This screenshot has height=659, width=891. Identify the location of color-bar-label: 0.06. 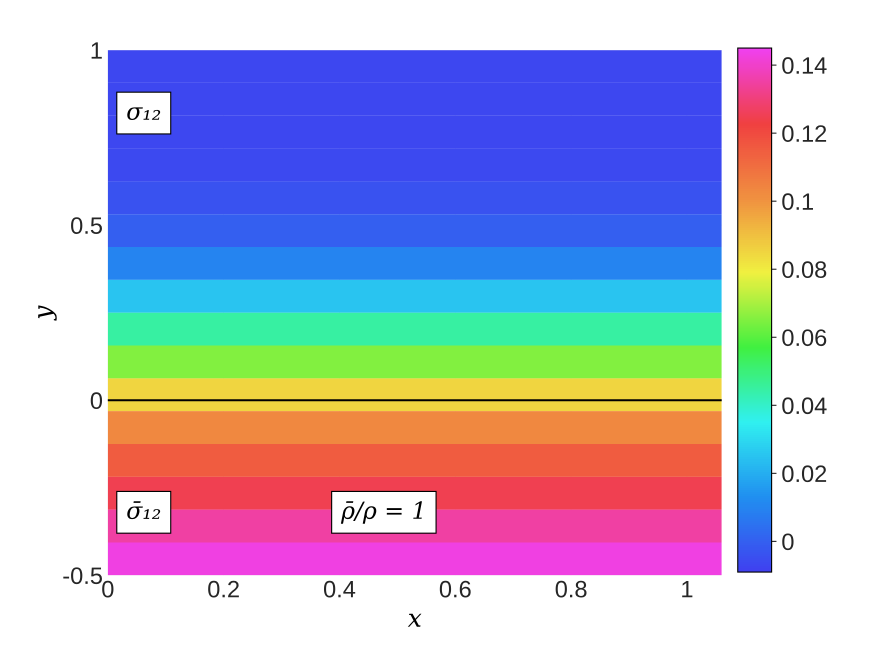
(804, 337).